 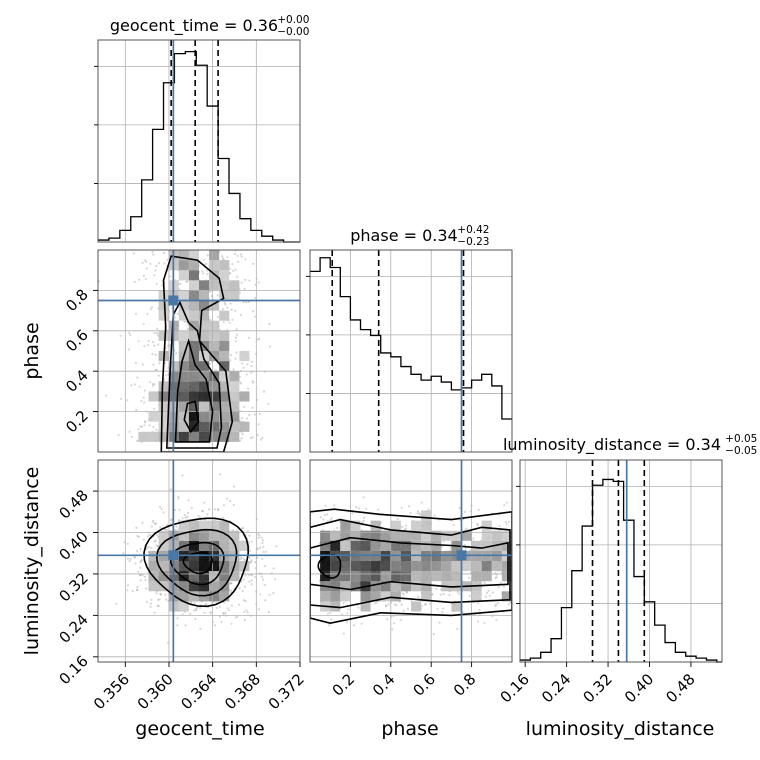 I want to click on contour, so click(x=191, y=417).